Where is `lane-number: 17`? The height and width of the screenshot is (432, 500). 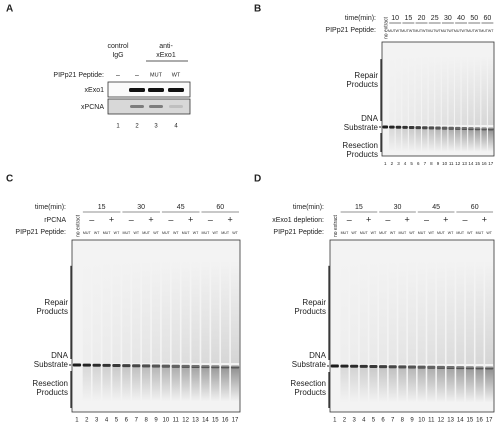
lane-number: 17 is located at coordinates (235, 421).